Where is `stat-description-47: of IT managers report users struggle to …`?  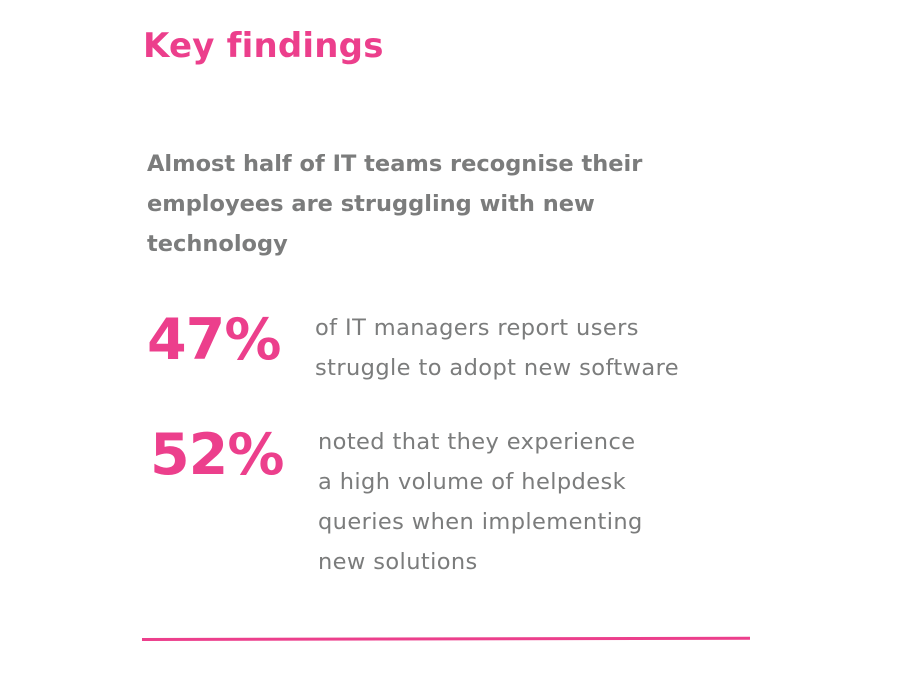
stat-description-47: of IT managers report users struggle to … is located at coordinates (540, 348).